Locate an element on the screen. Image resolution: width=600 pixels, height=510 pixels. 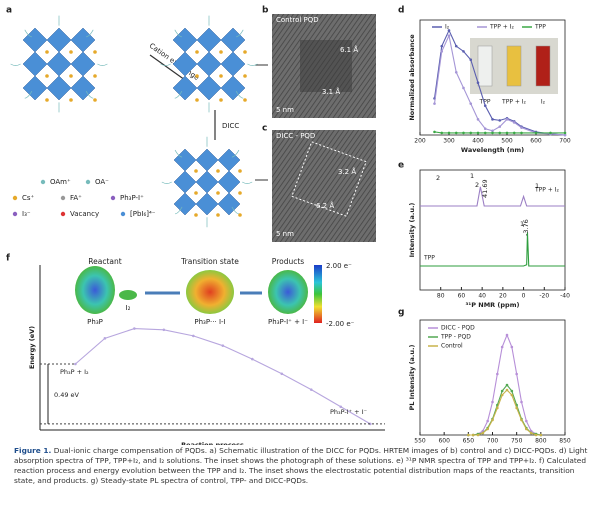
x-tick-label: 600 is located at coordinates (444, 441).